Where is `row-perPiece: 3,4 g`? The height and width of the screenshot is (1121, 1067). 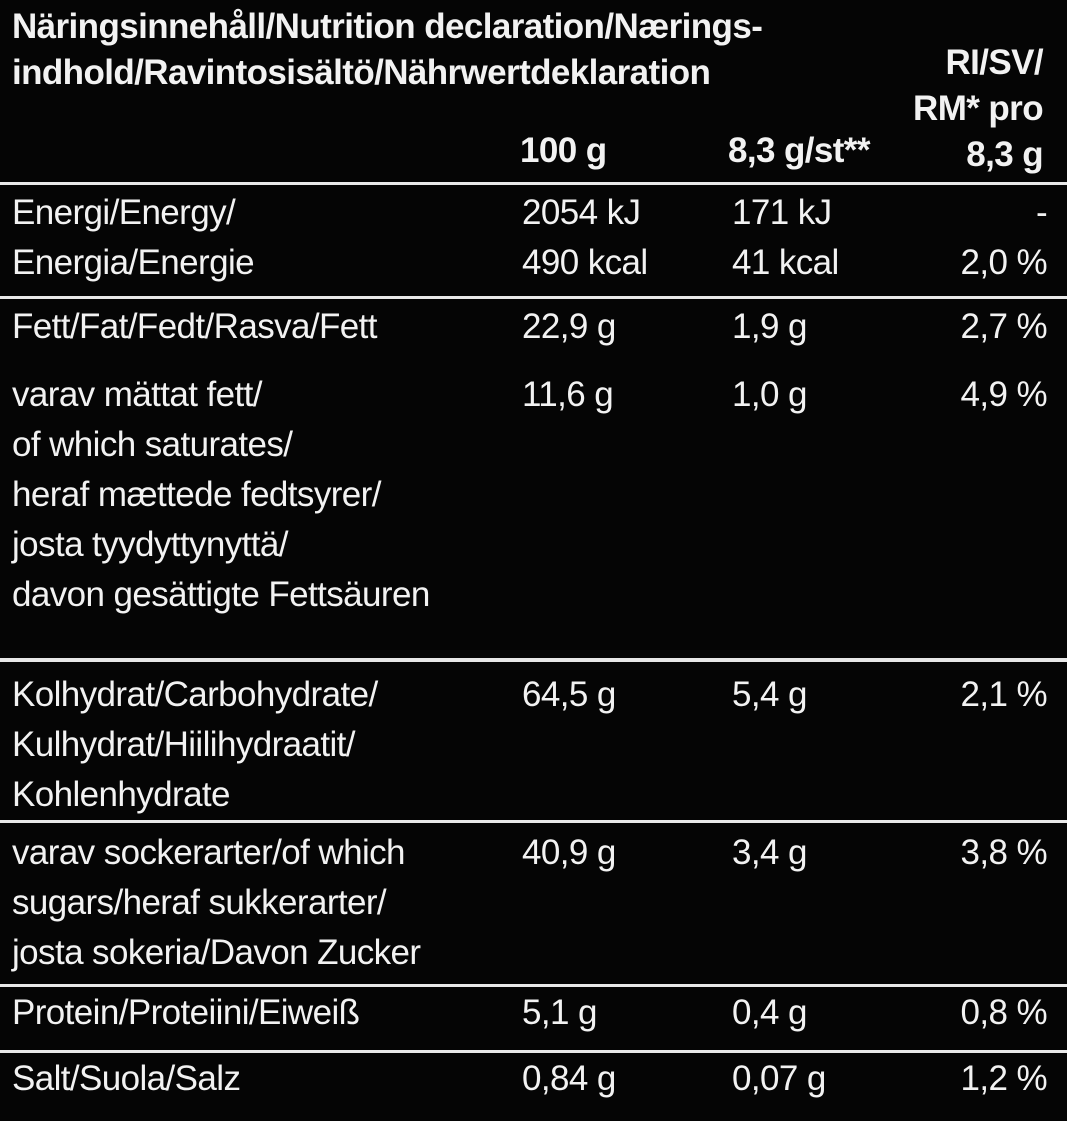 row-perPiece: 3,4 g is located at coordinates (769, 853).